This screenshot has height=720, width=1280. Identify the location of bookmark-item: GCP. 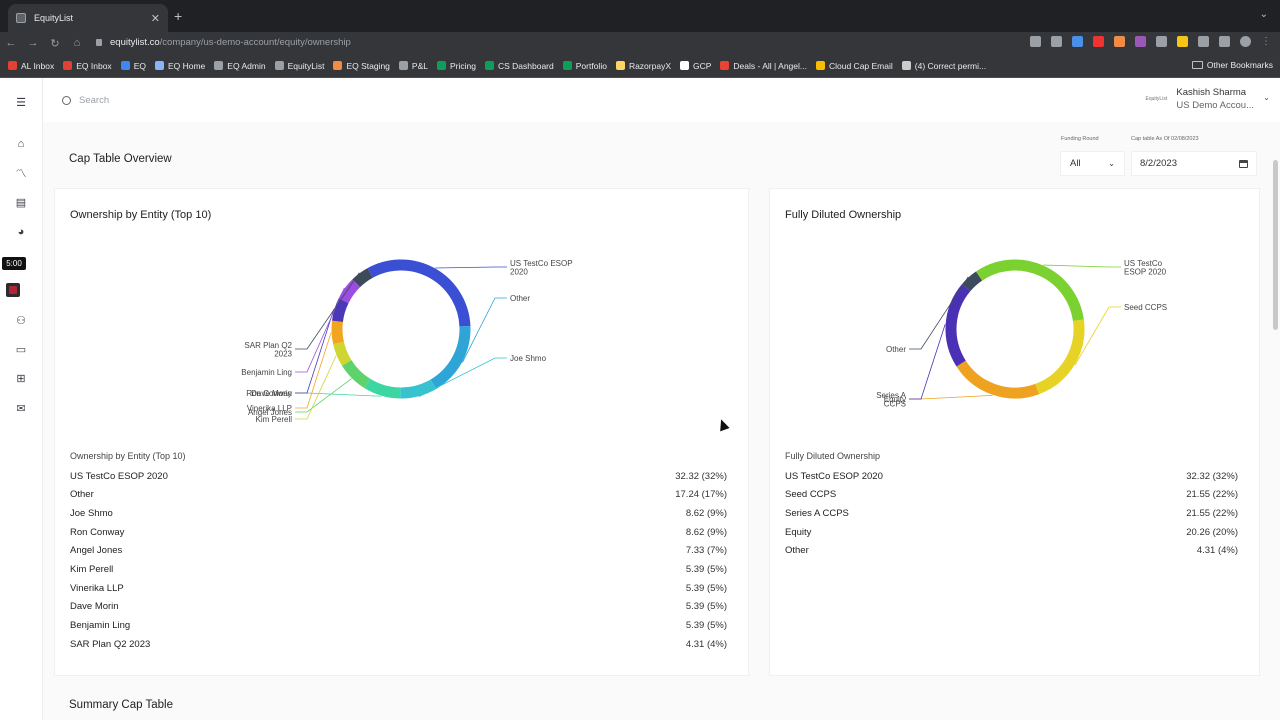
(695, 66).